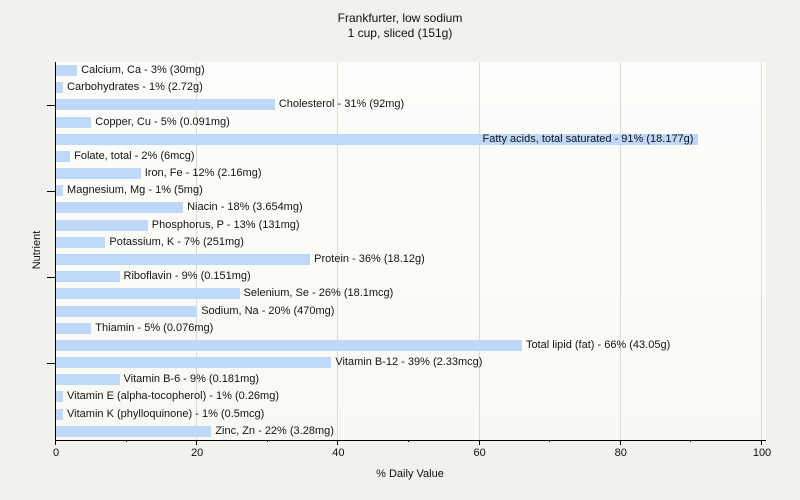 The height and width of the screenshot is (500, 800). What do you see at coordinates (187, 276) in the screenshot?
I see `bar-label: Riboflavin - 9% (0.151mg)` at bounding box center [187, 276].